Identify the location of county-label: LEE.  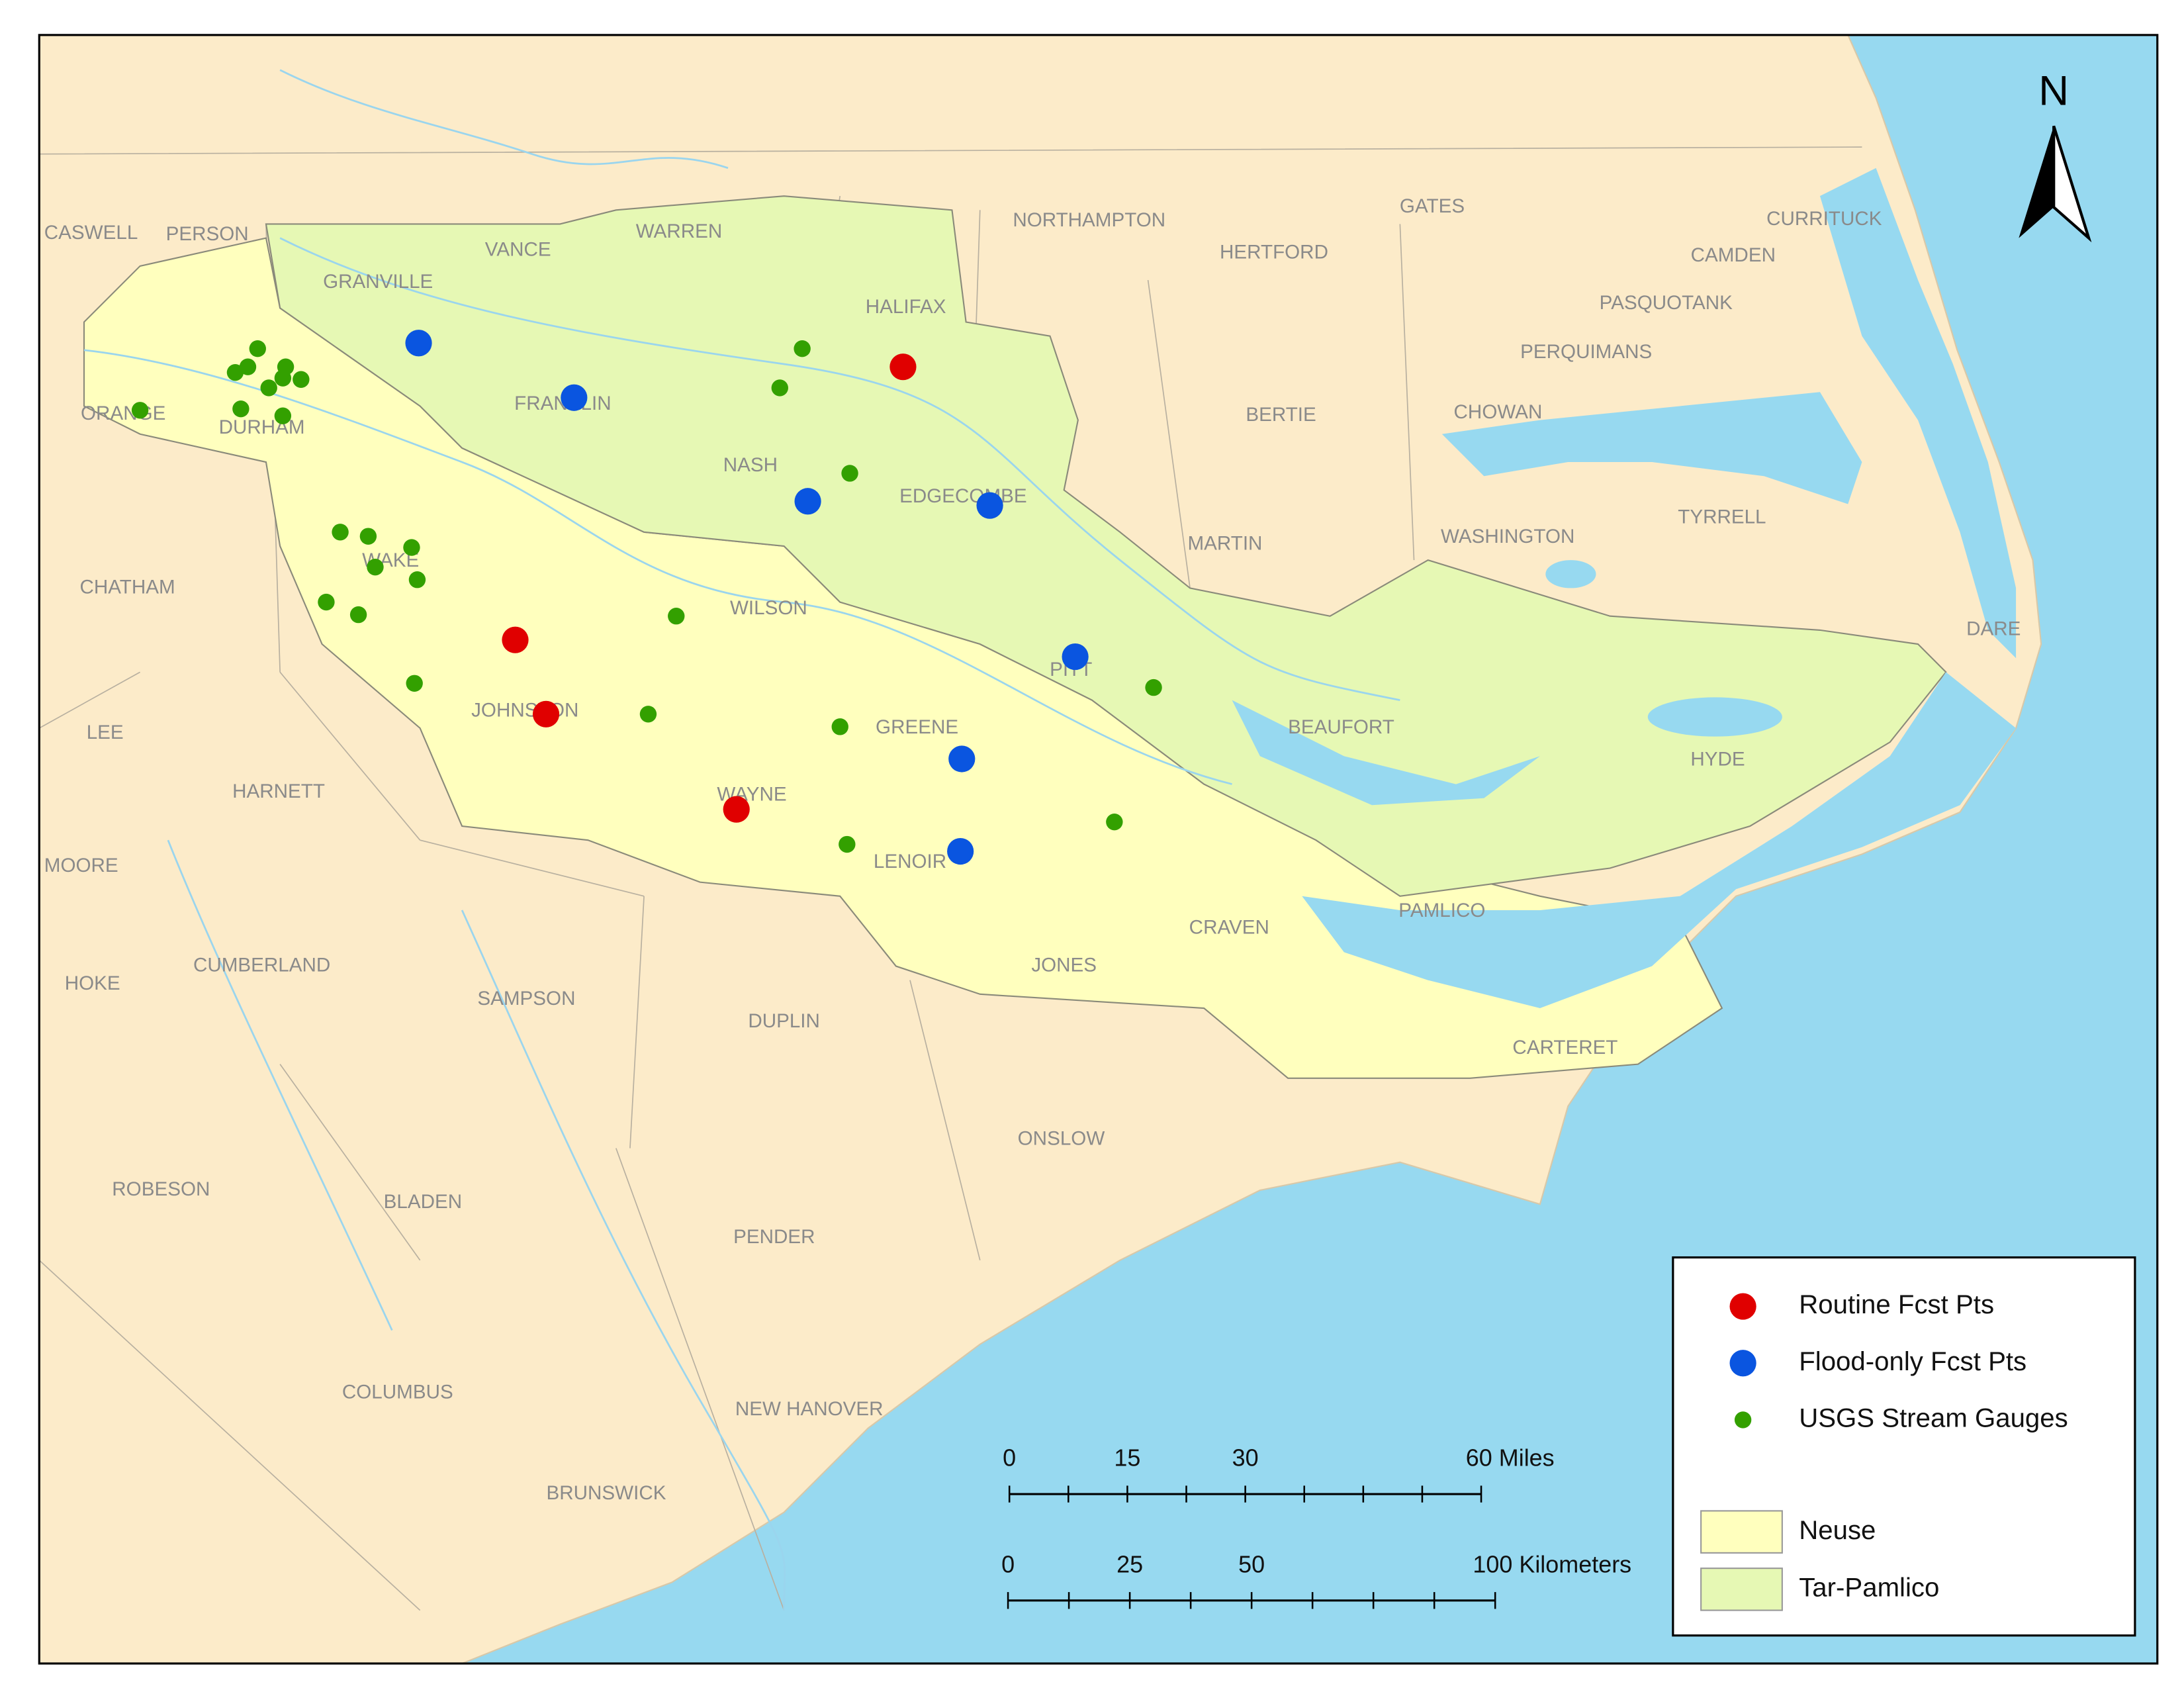
(105, 732).